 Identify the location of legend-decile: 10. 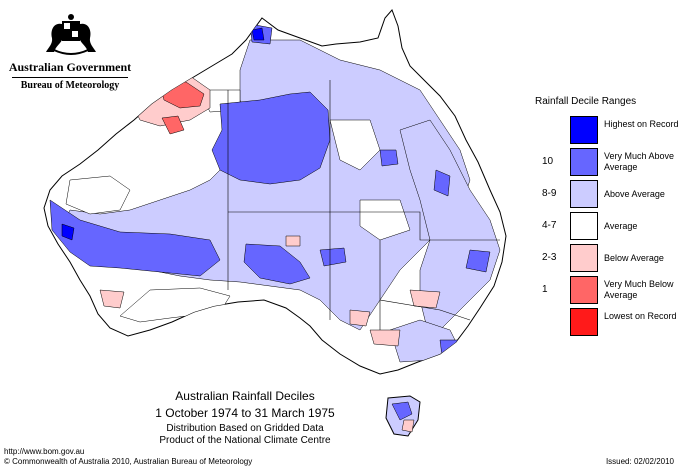
(548, 161).